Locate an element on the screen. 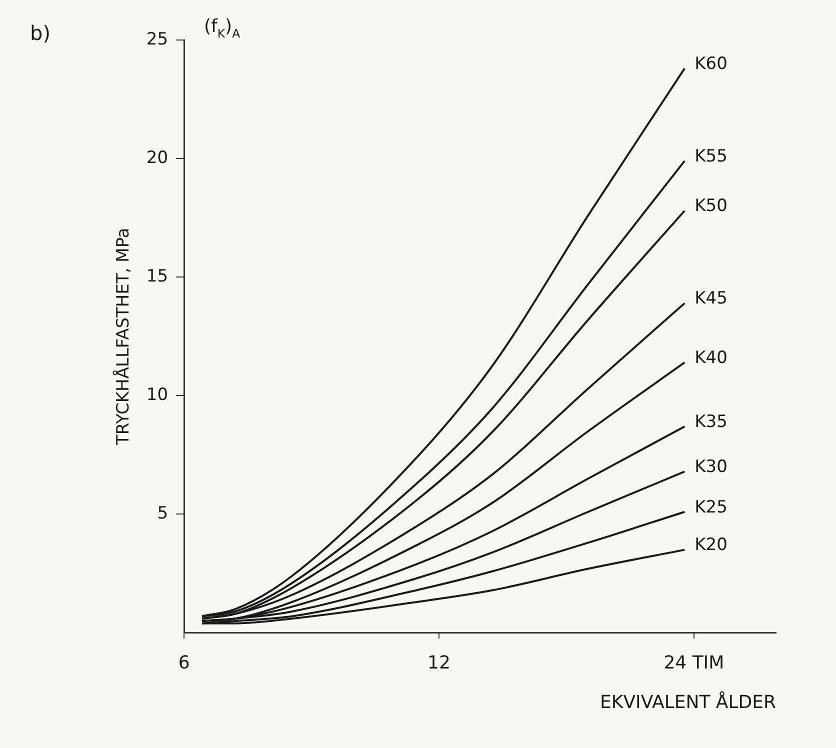 This screenshot has height=748, width=836. y-tick-label: 25 is located at coordinates (157, 39).